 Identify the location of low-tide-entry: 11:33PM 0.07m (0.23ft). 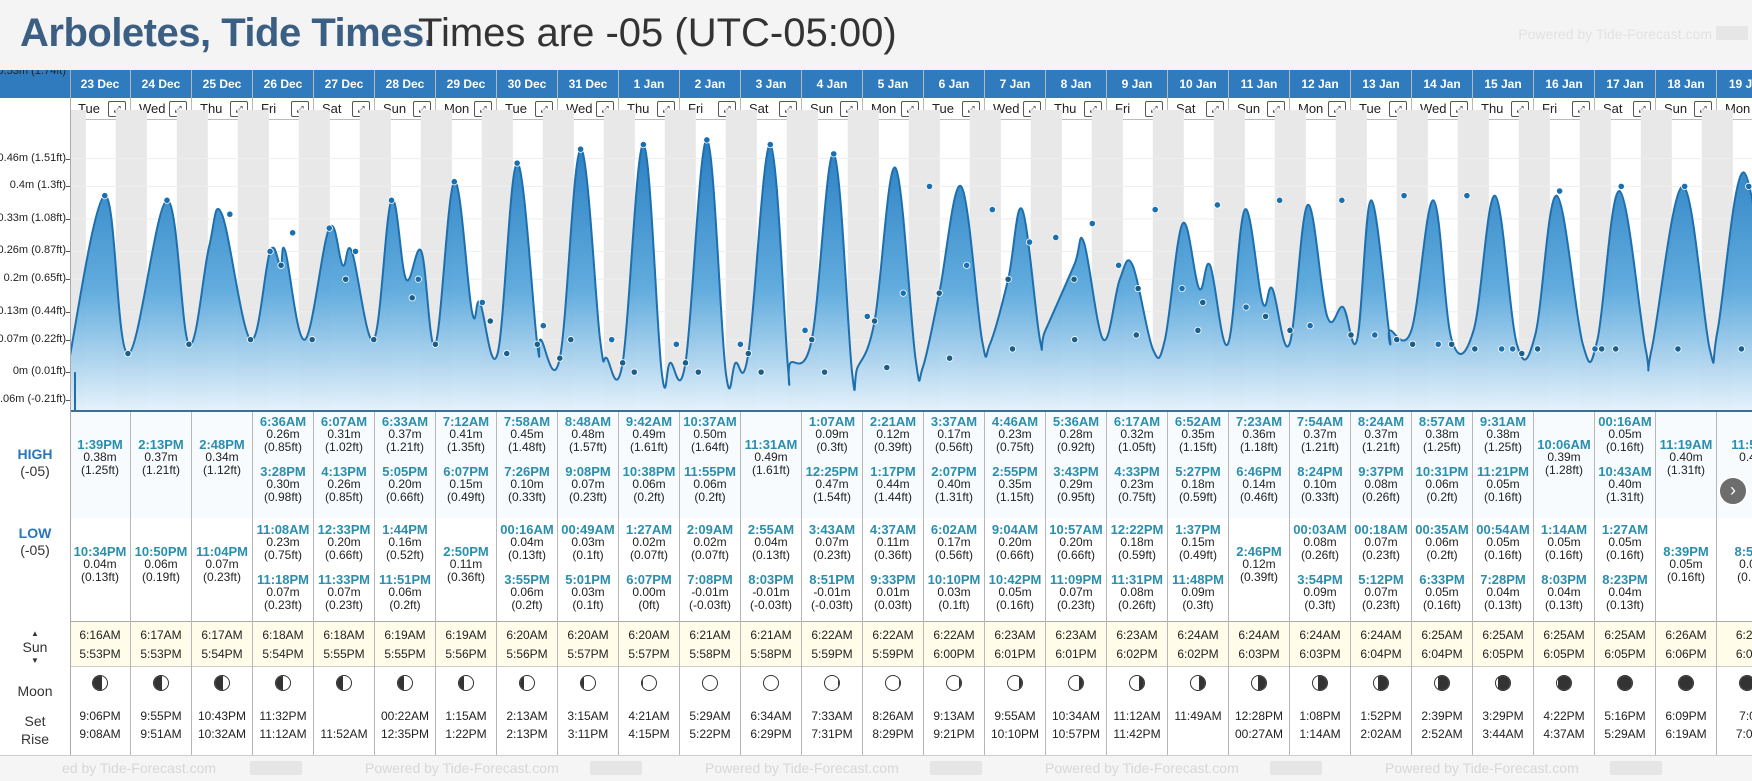
(344, 592).